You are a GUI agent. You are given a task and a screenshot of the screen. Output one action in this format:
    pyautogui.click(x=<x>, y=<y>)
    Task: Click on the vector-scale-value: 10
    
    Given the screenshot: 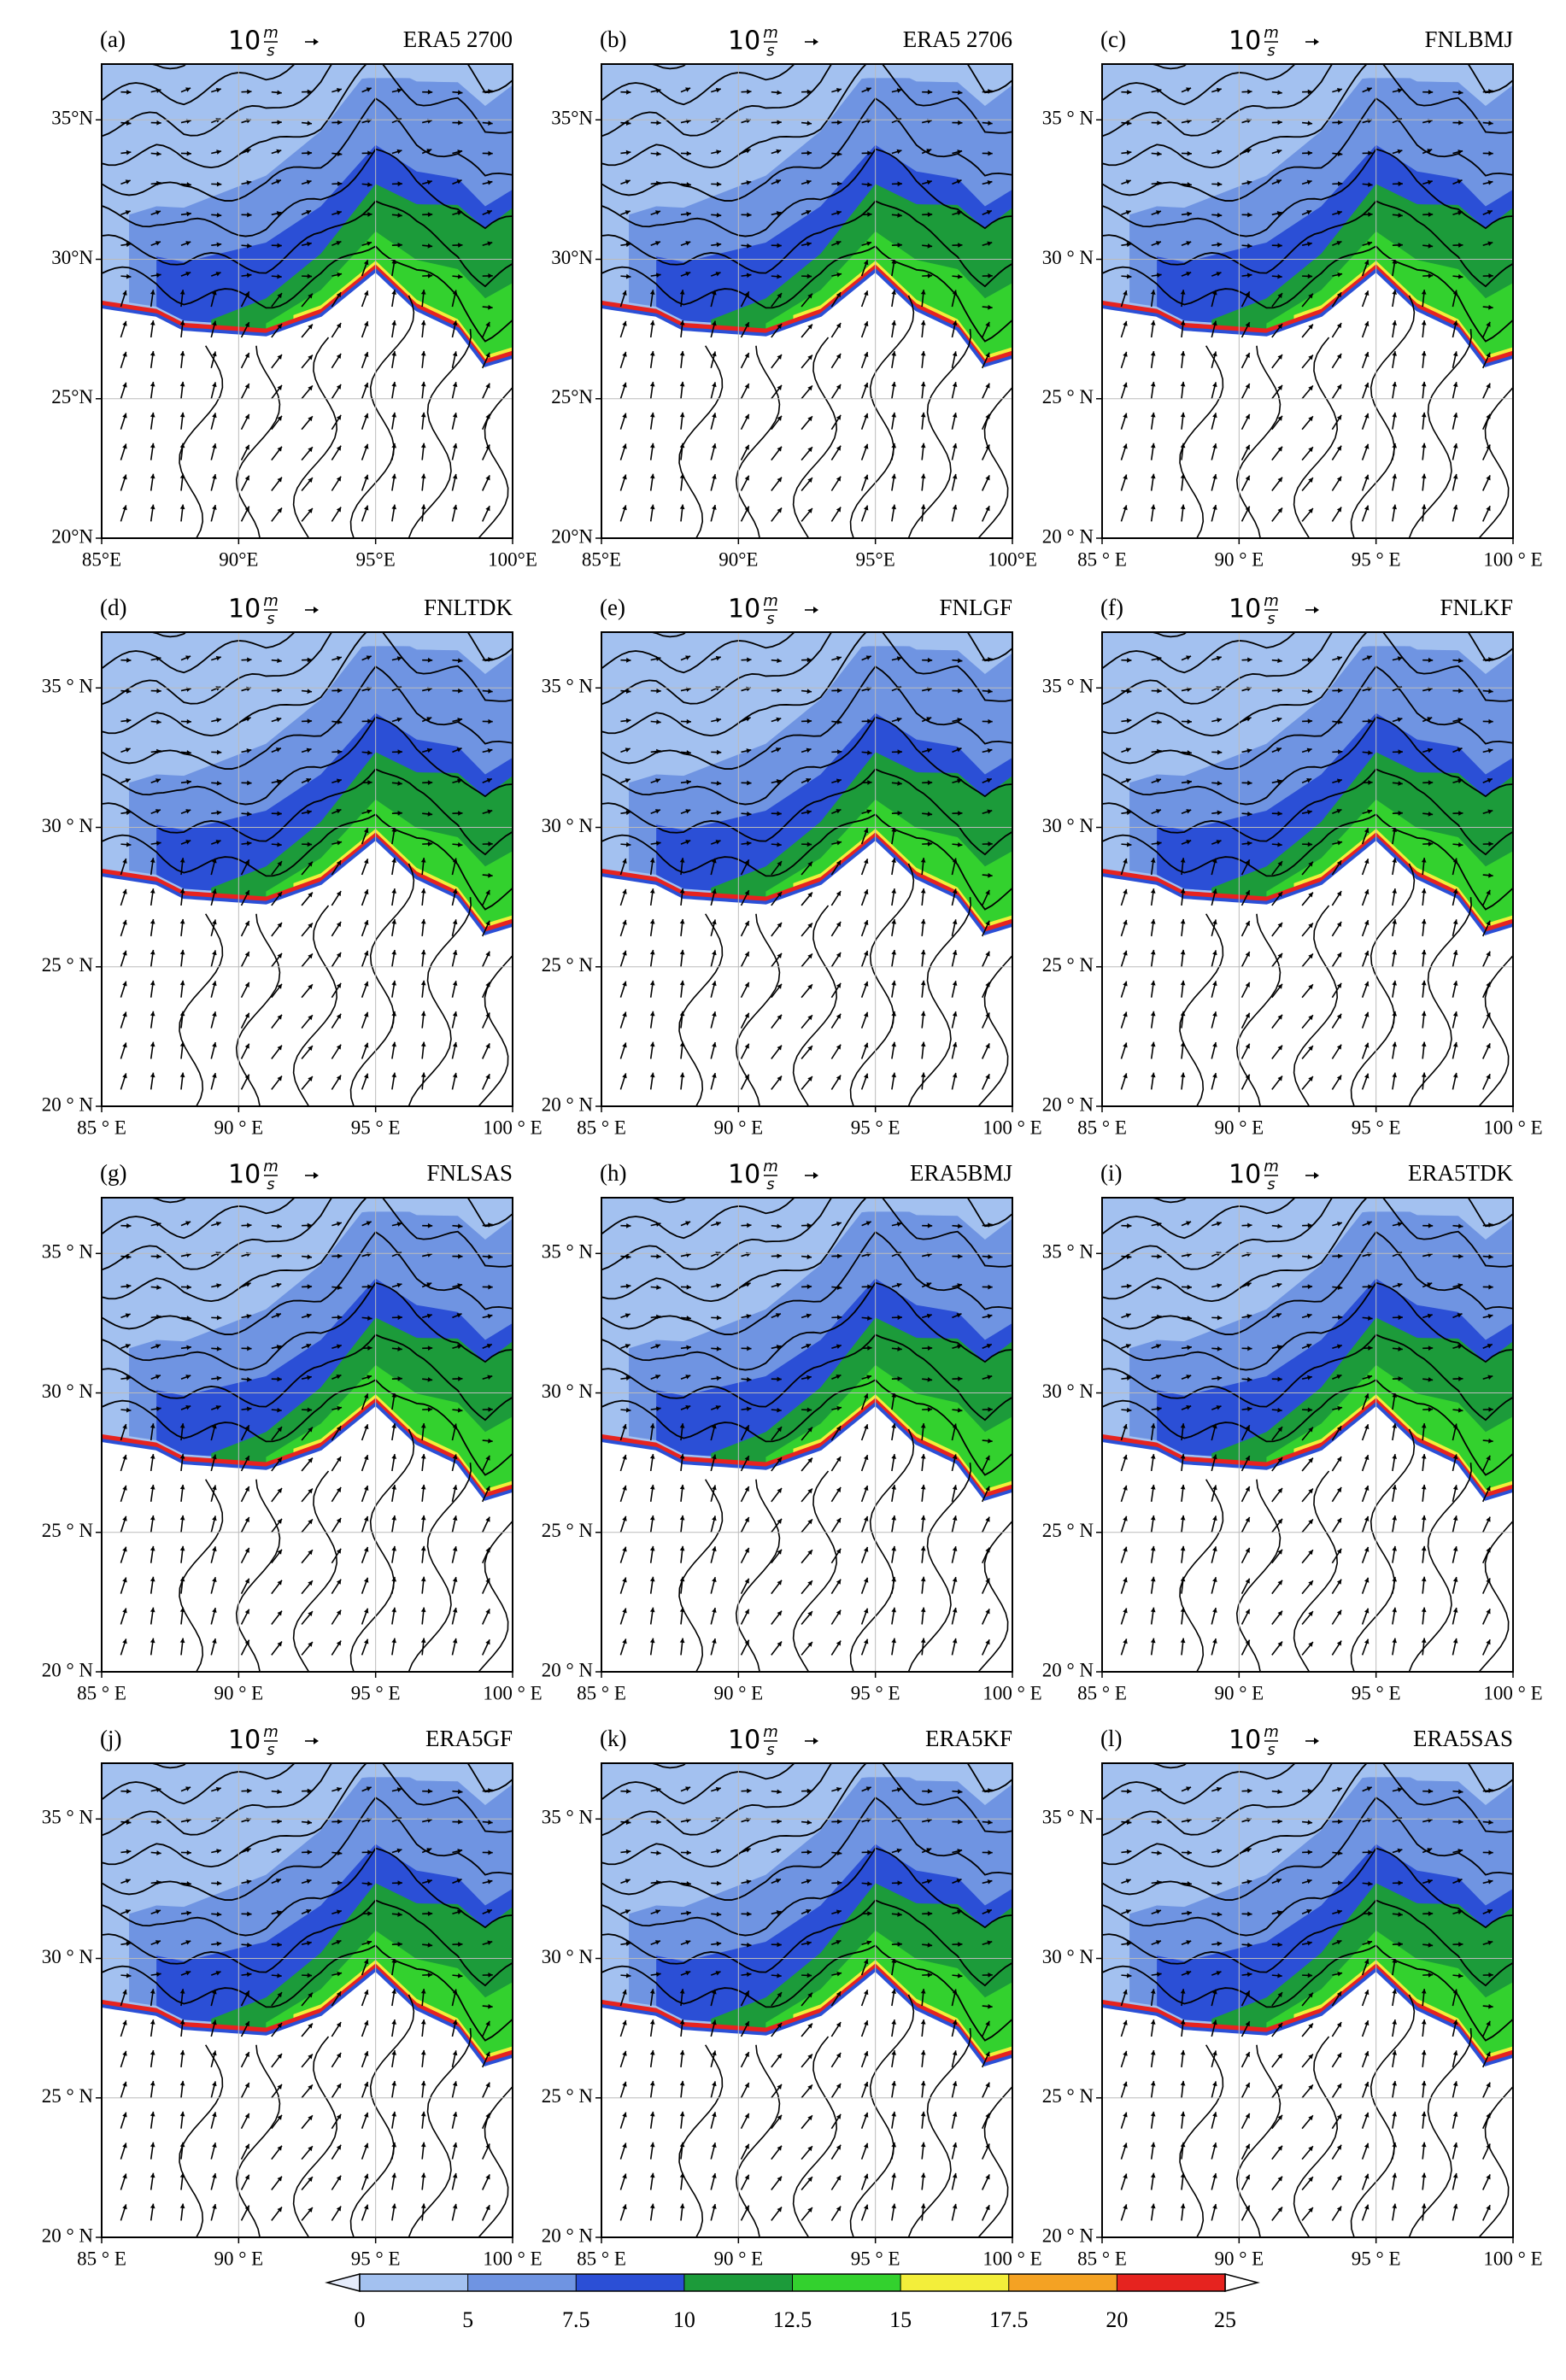 What is the action you would take?
    pyautogui.click(x=1245, y=609)
    